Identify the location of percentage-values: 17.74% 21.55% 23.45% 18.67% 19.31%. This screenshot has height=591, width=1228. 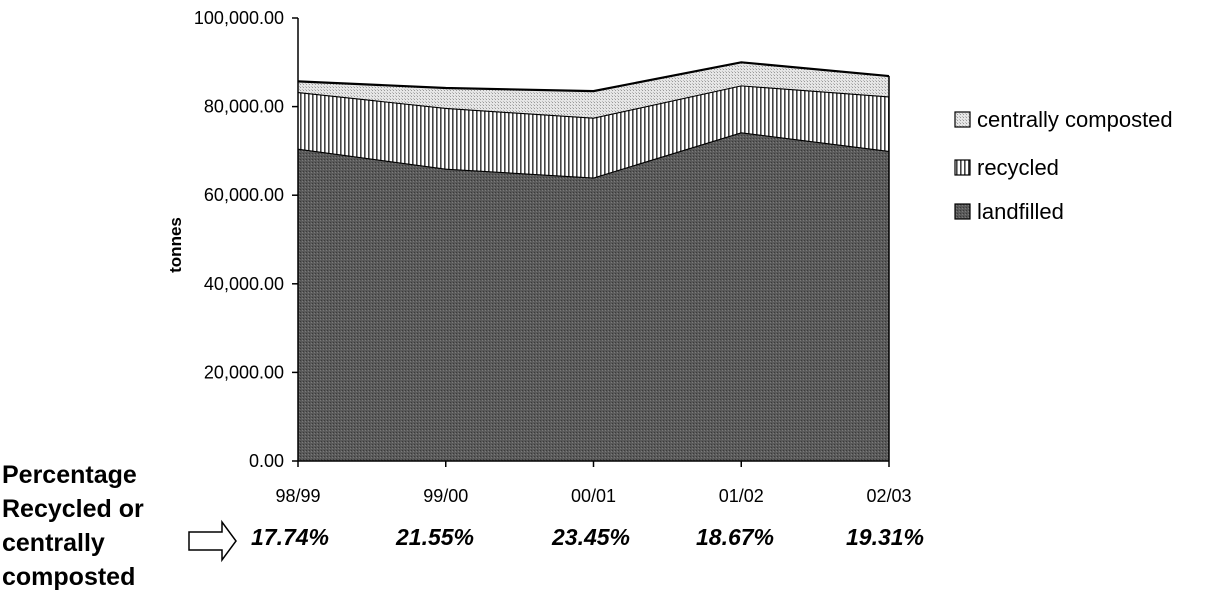
(587, 537).